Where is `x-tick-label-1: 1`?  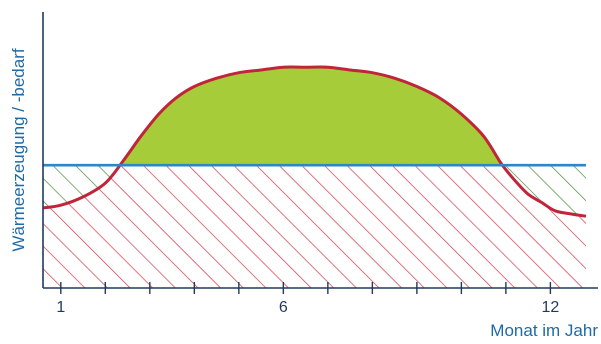 x-tick-label-1: 1 is located at coordinates (60, 307).